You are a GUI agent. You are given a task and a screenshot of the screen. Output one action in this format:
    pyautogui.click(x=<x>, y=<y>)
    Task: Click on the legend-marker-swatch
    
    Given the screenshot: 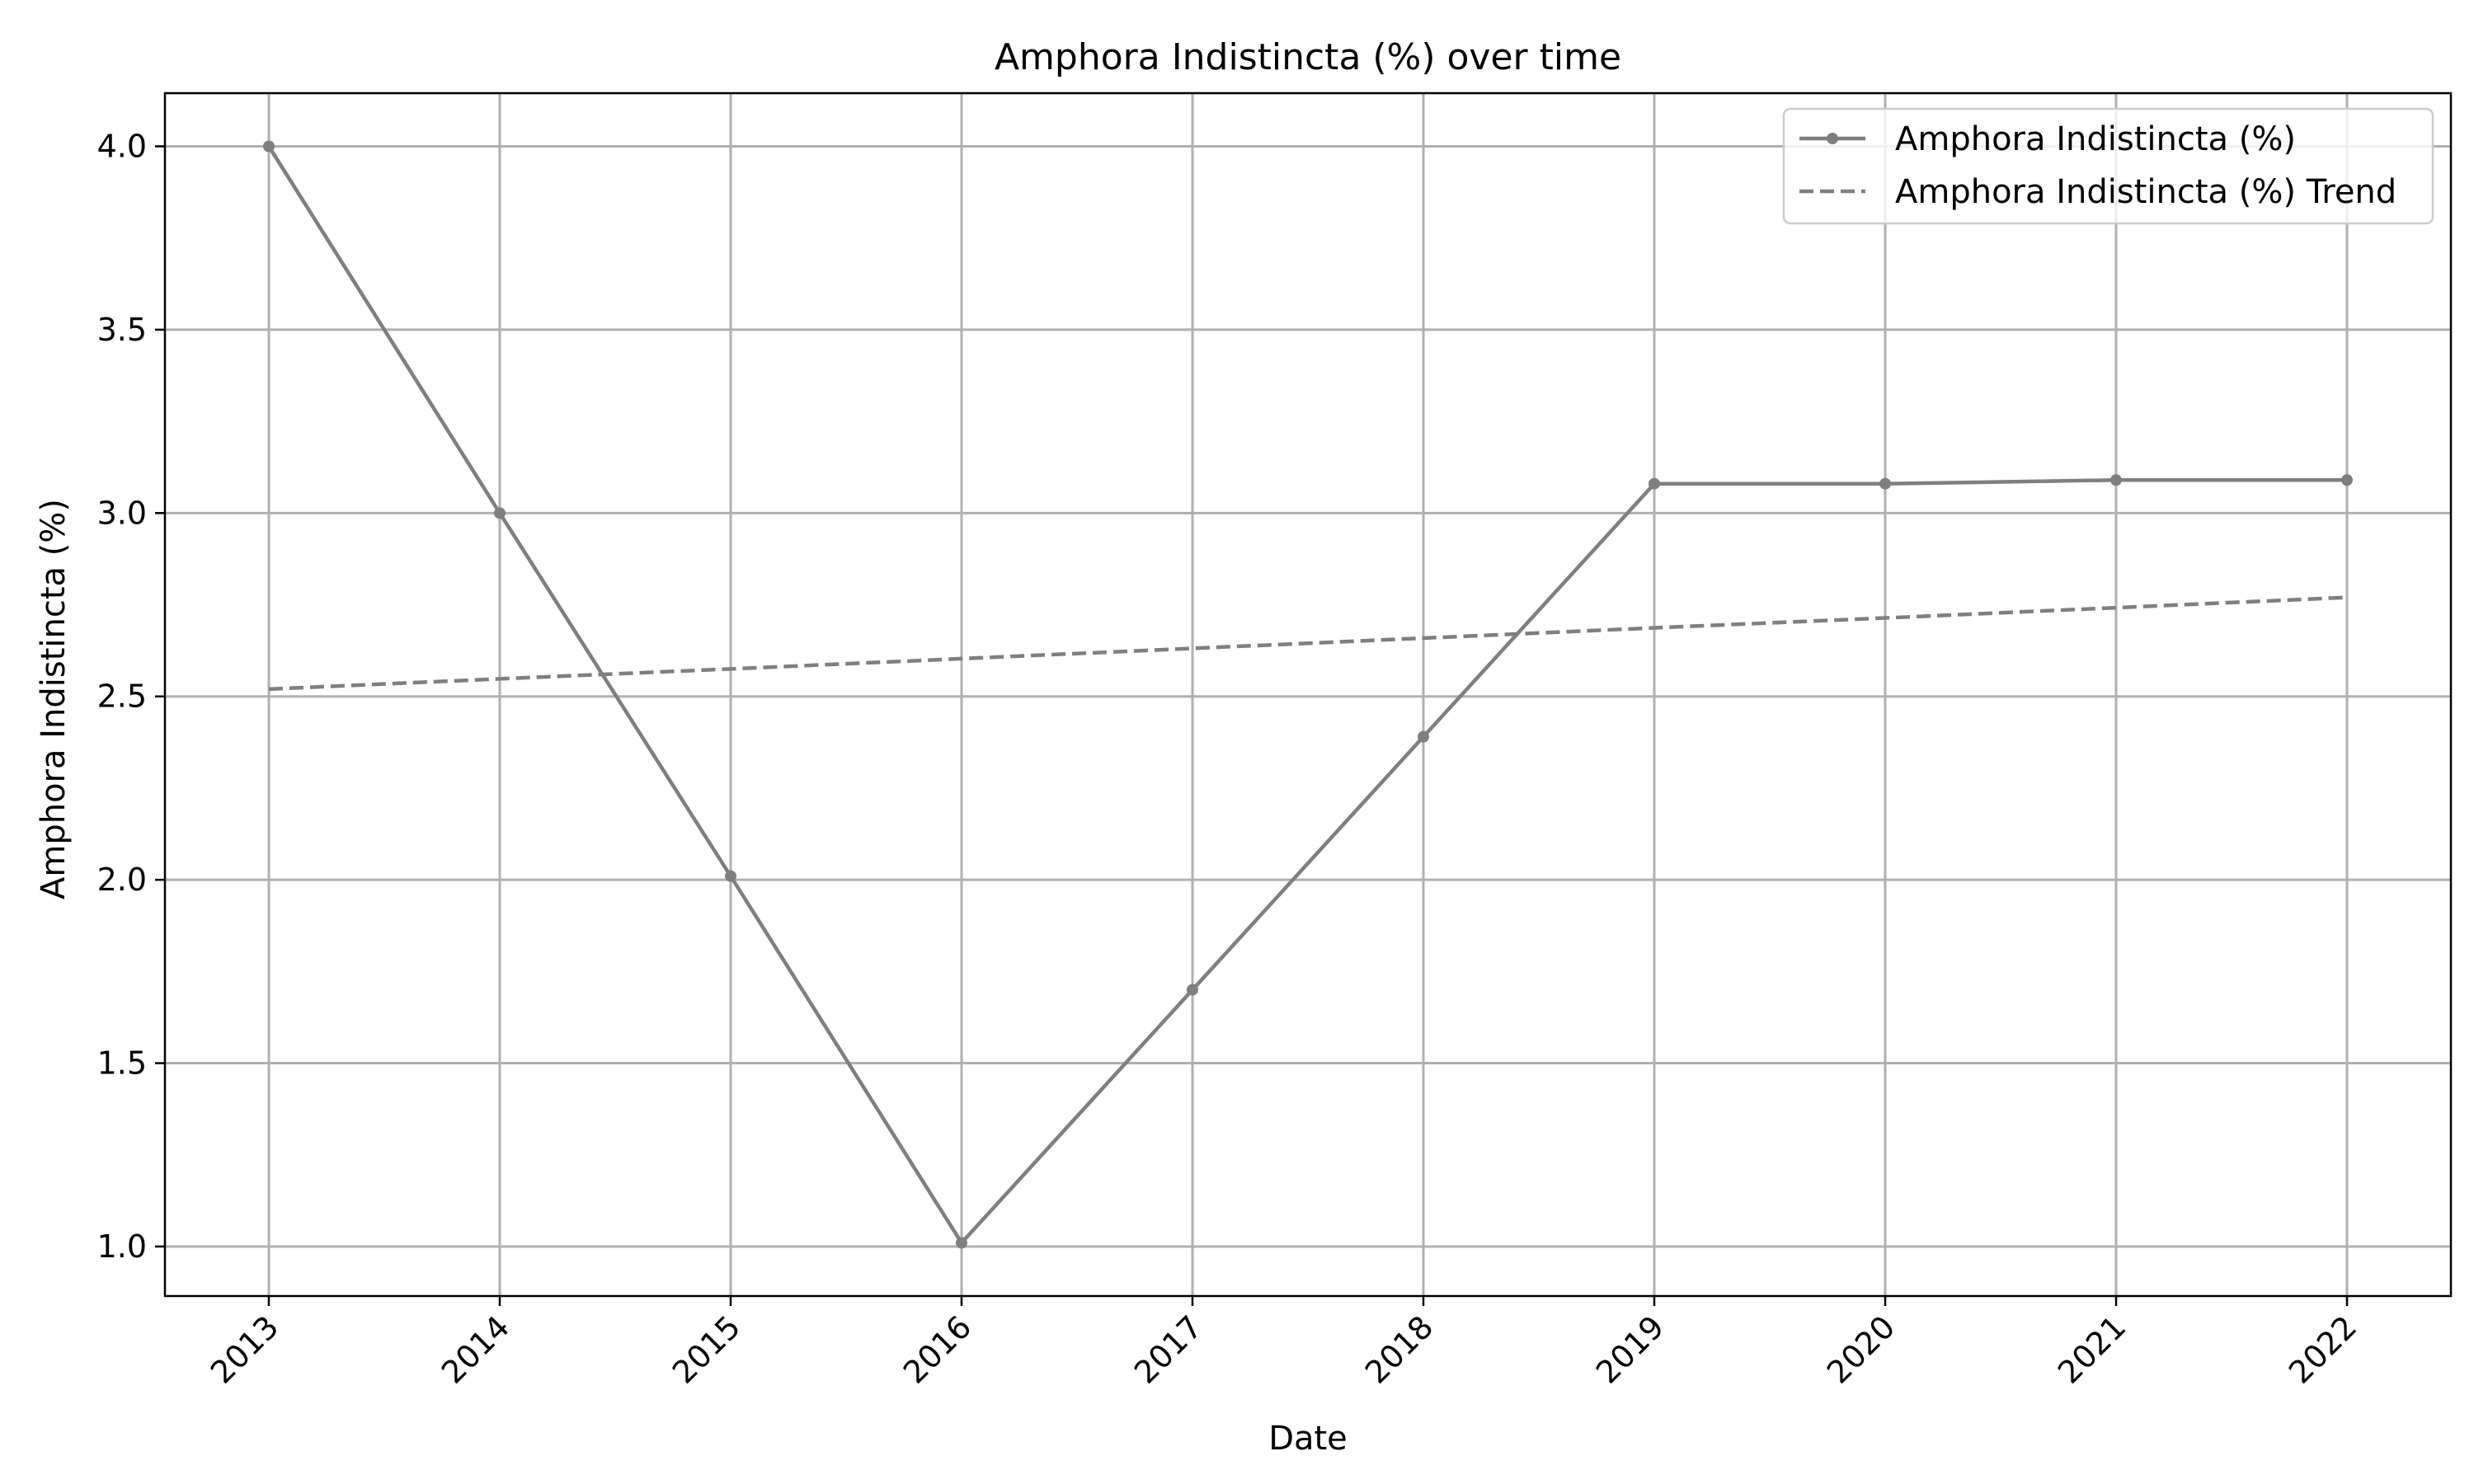 What is the action you would take?
    pyautogui.click(x=1832, y=138)
    